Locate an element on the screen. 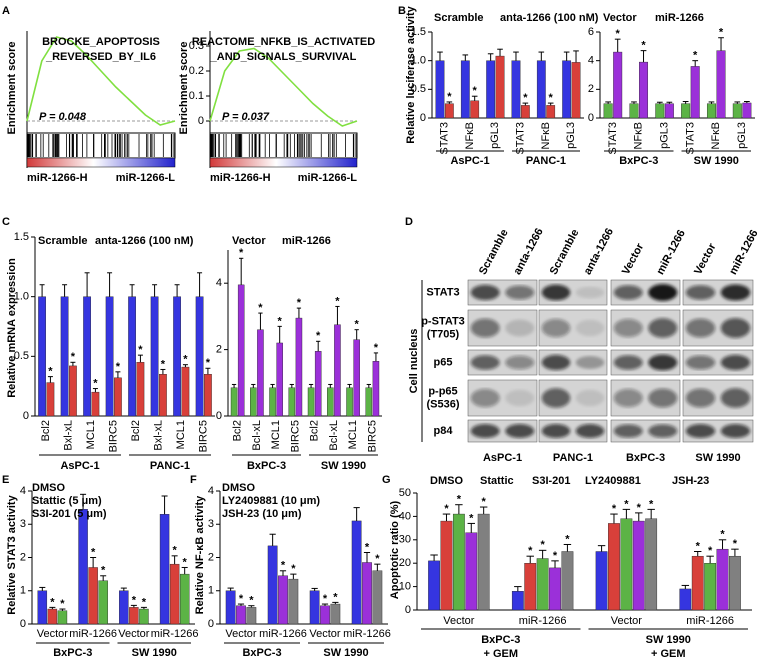  y-axis-label: Apoptotic ratio (%) is located at coordinates (395, 549).